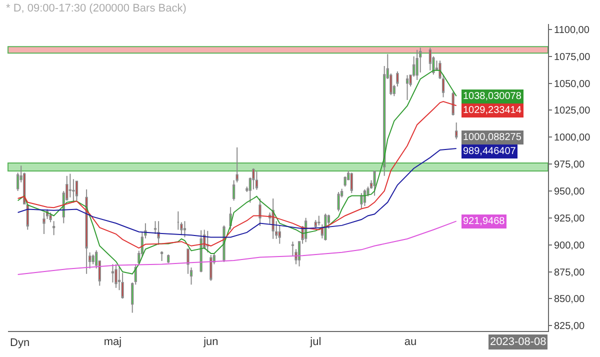  I want to click on data-label: 1029,233414, so click(492, 110).